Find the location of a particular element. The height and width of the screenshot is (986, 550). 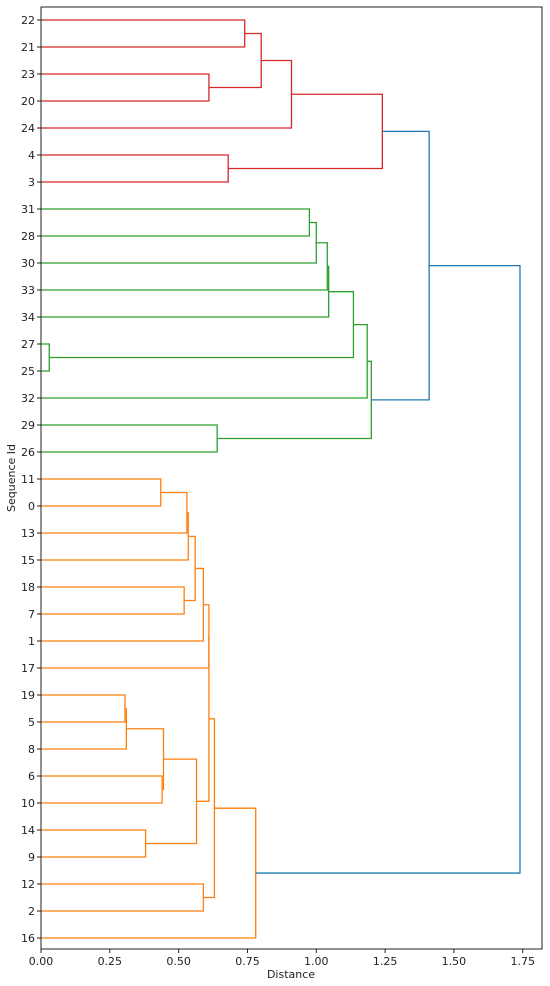

y-tick-label: 11 is located at coordinates (28, 479).